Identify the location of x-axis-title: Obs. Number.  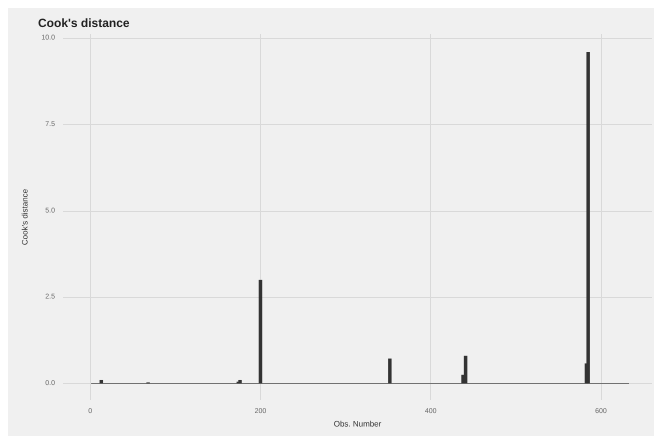
(358, 423).